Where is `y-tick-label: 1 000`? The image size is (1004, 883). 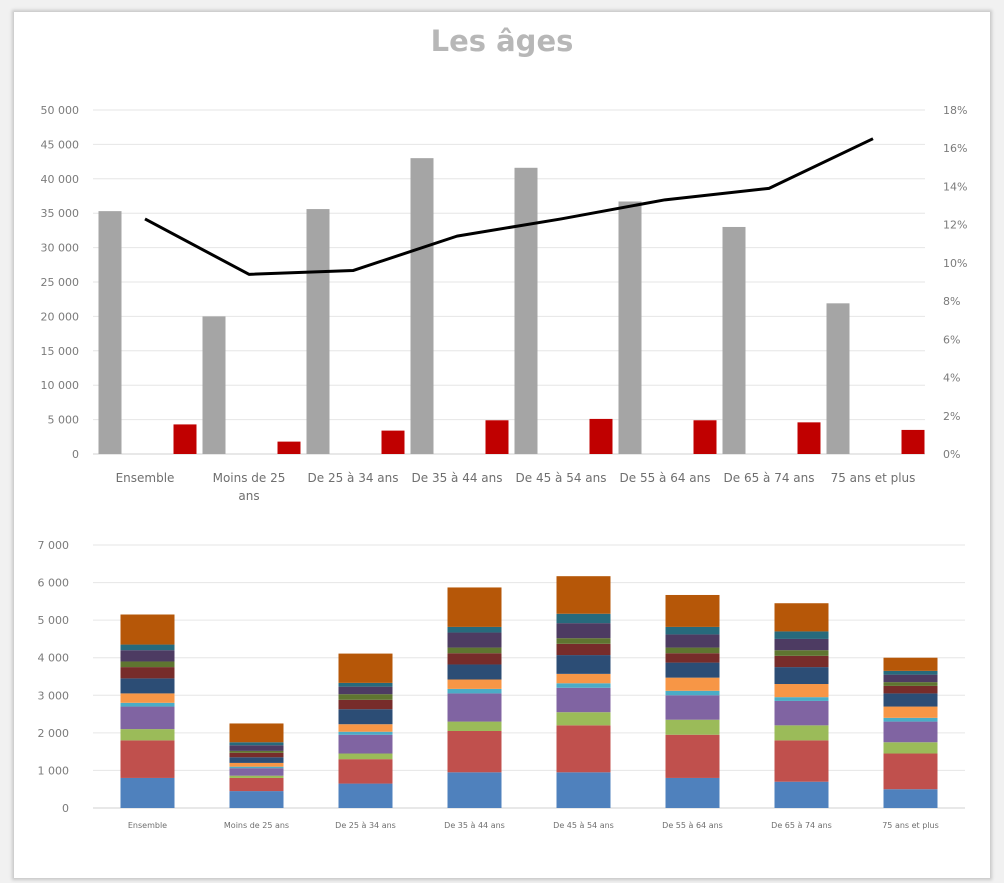 y-tick-label: 1 000 is located at coordinates (54, 770).